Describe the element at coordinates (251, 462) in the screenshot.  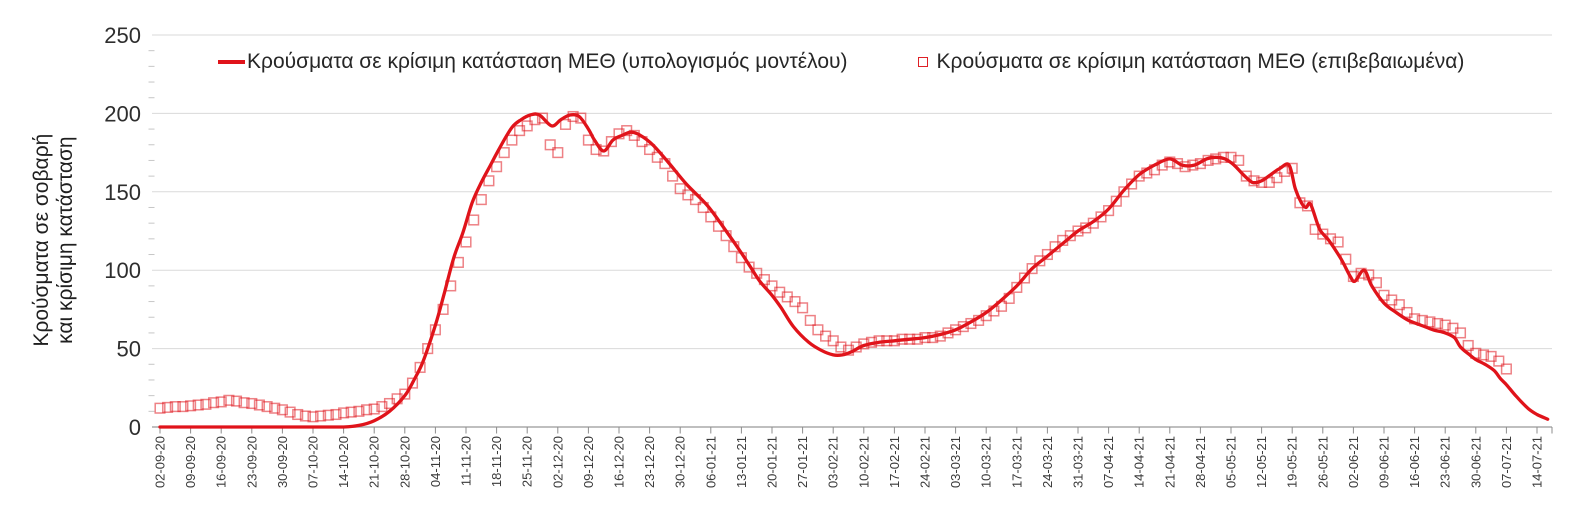
I see `svg-text: 23-09-20` at that location.